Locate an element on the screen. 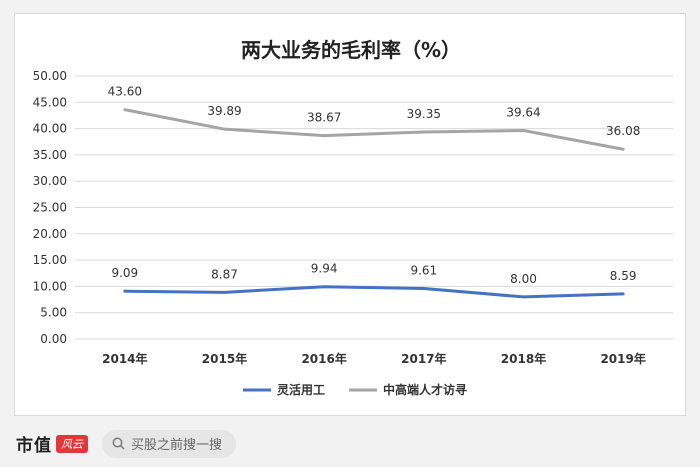 The image size is (700, 467). x-tick-label: 2016年 is located at coordinates (323, 358).